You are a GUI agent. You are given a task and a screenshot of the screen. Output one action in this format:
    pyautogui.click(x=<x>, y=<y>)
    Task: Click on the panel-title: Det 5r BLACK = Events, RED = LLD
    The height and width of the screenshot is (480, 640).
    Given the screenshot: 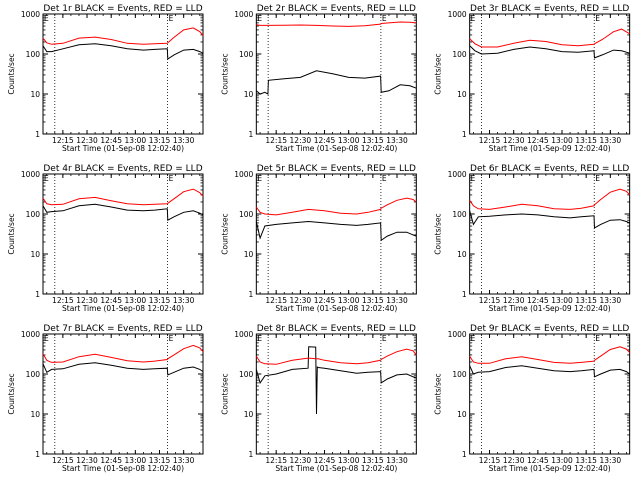 What is the action you would take?
    pyautogui.click(x=336, y=169)
    